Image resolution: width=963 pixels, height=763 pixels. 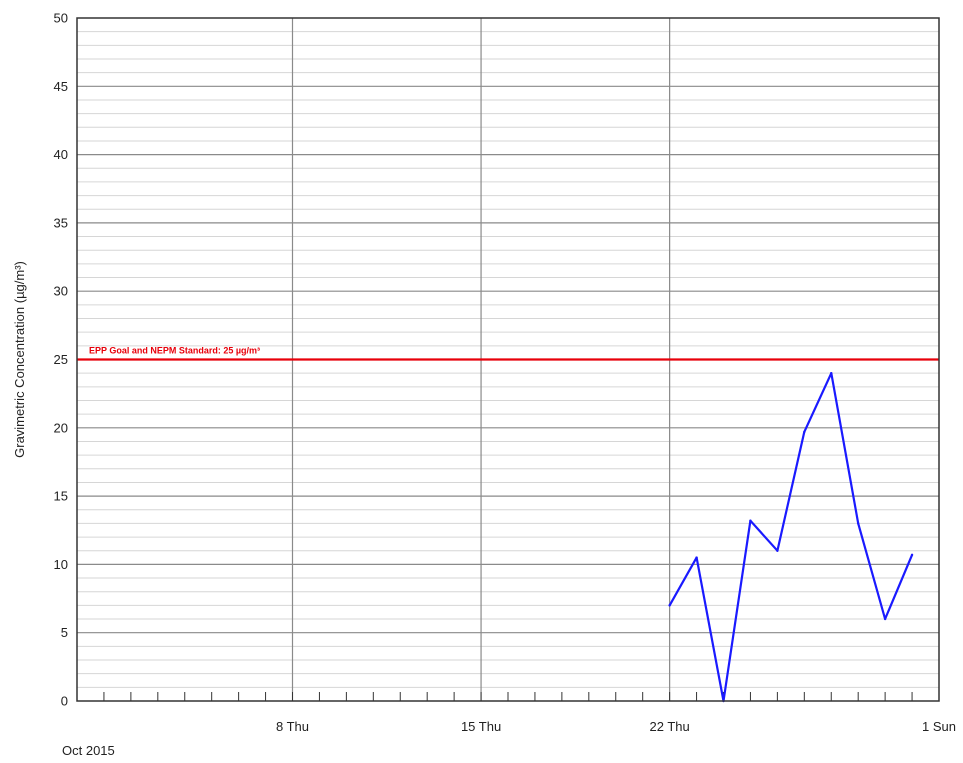 I want to click on y-axis-title: Gravimetric Concentration (µg/m³), so click(x=19, y=359).